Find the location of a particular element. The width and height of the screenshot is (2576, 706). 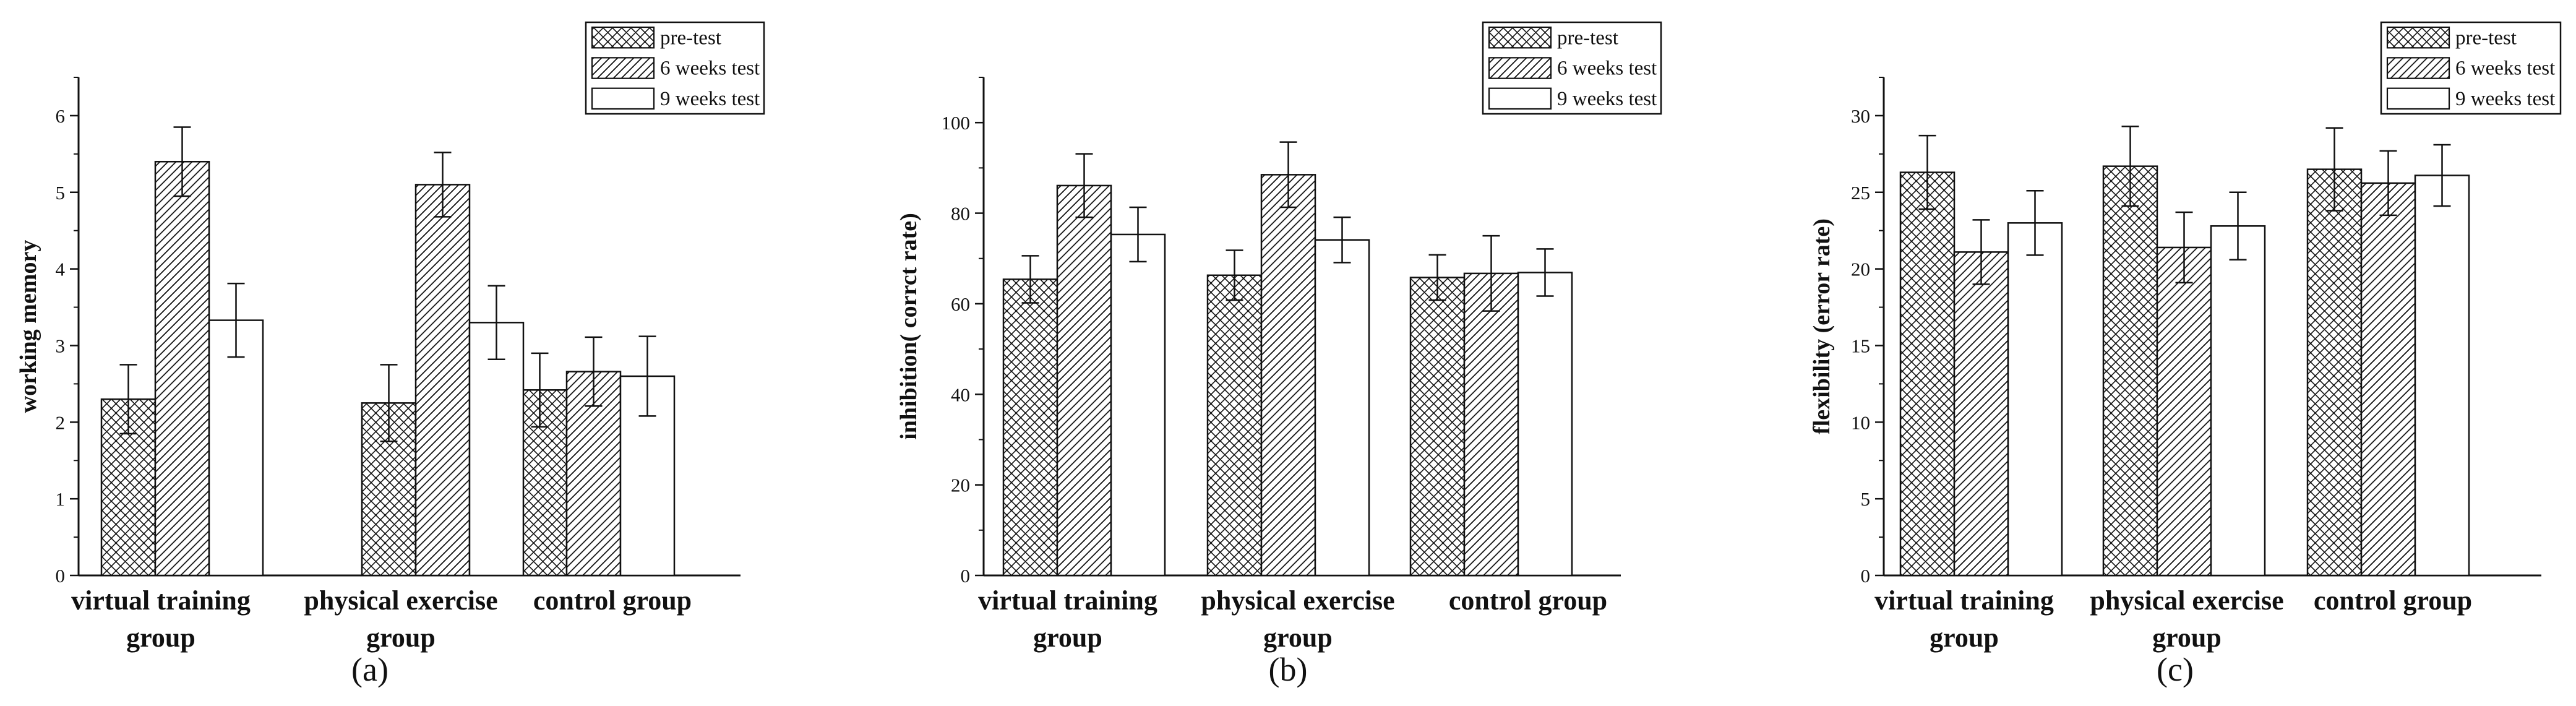

category-label: physical exercise is located at coordinates (400, 600).